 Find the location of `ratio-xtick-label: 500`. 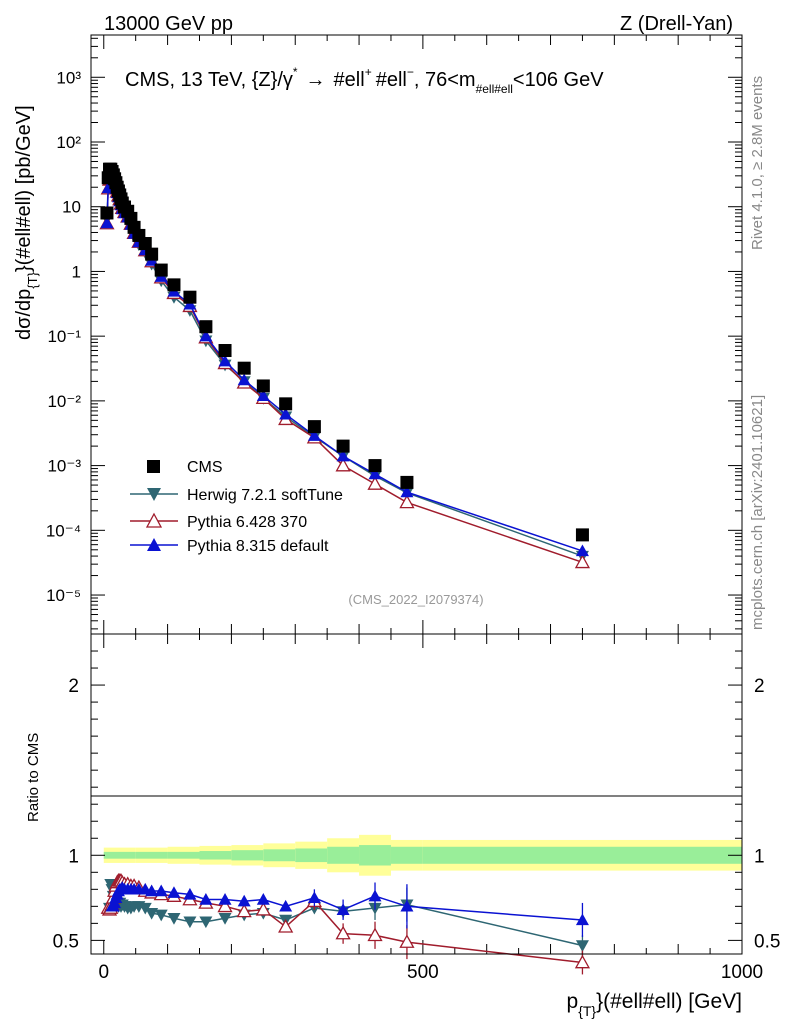

ratio-xtick-label: 500 is located at coordinates (423, 972).